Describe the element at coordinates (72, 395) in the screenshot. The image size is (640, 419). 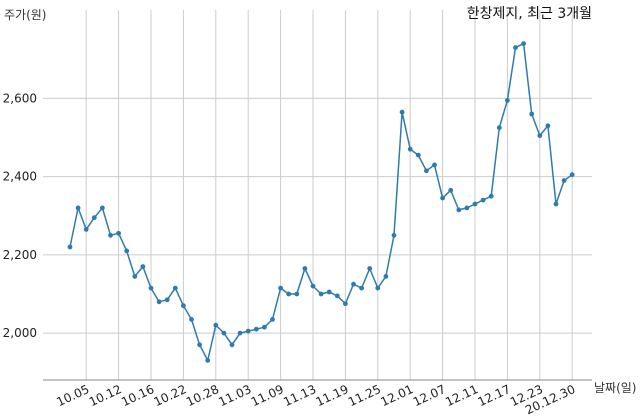
I see `x-tick-label: 10.05` at that location.